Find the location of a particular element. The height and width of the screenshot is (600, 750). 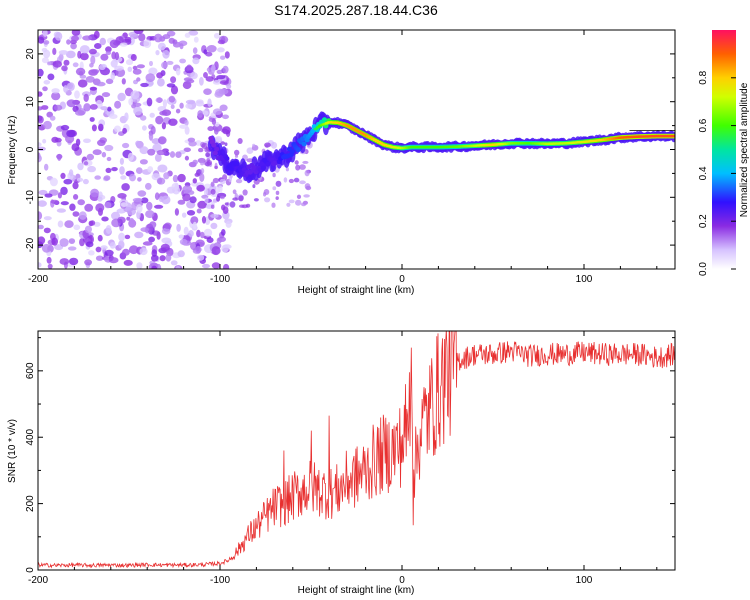

colorbar-tick-label: 0.0 is located at coordinates (703, 269).